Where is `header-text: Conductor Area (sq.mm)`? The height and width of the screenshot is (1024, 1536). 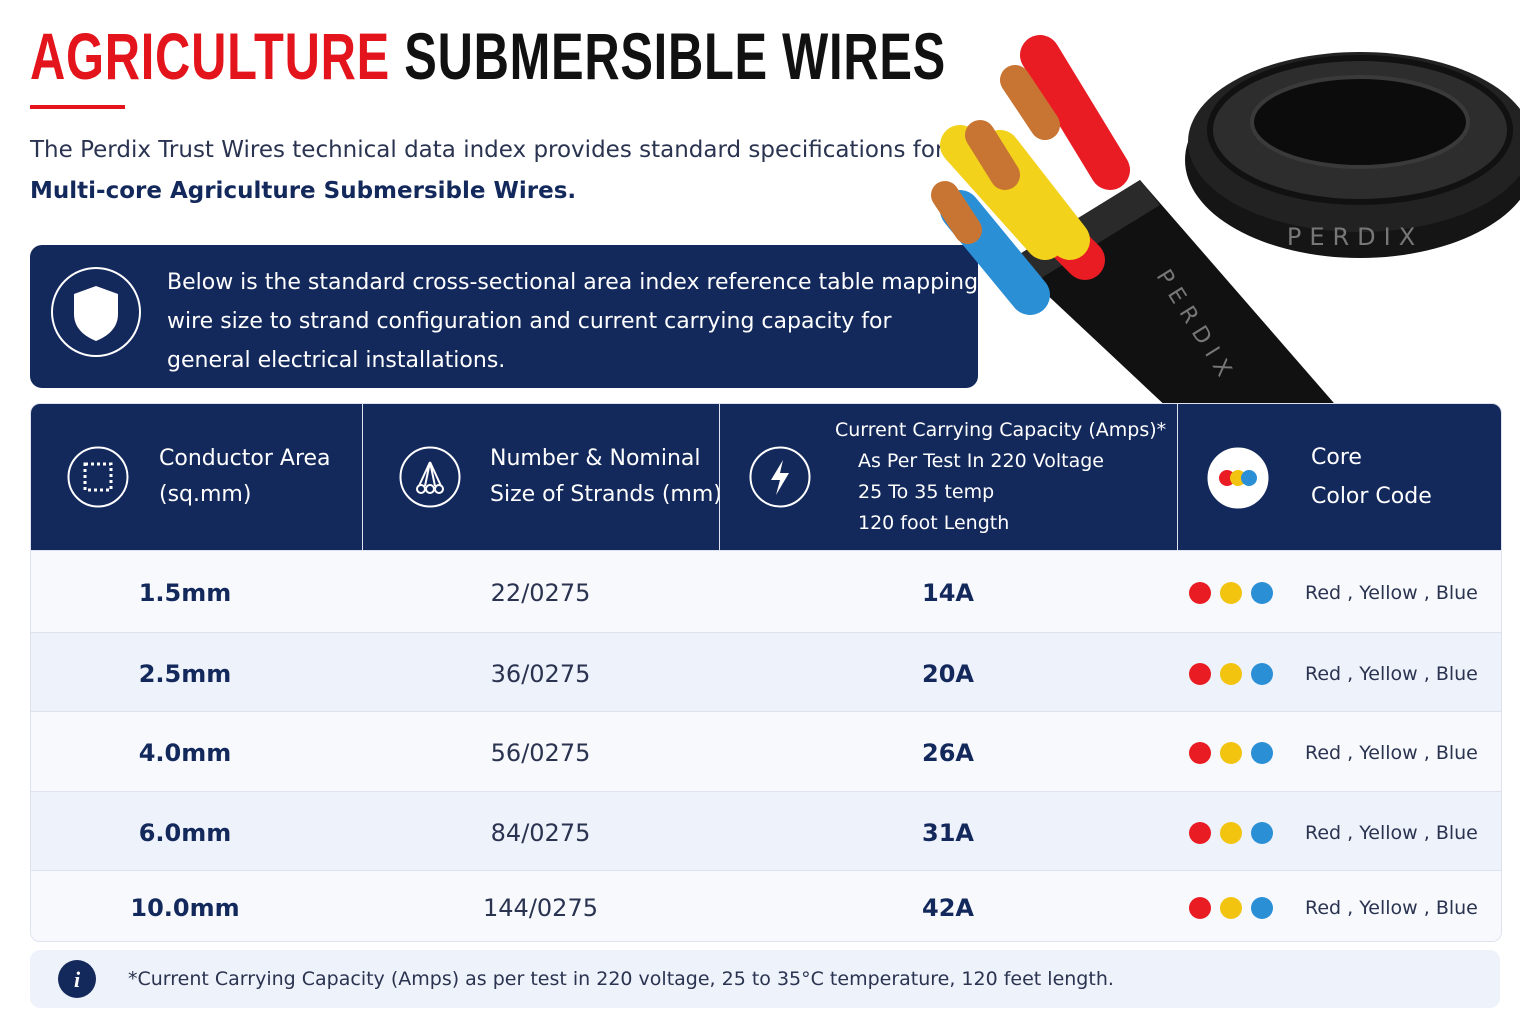 header-text: Conductor Area (sq.mm) is located at coordinates (245, 477).